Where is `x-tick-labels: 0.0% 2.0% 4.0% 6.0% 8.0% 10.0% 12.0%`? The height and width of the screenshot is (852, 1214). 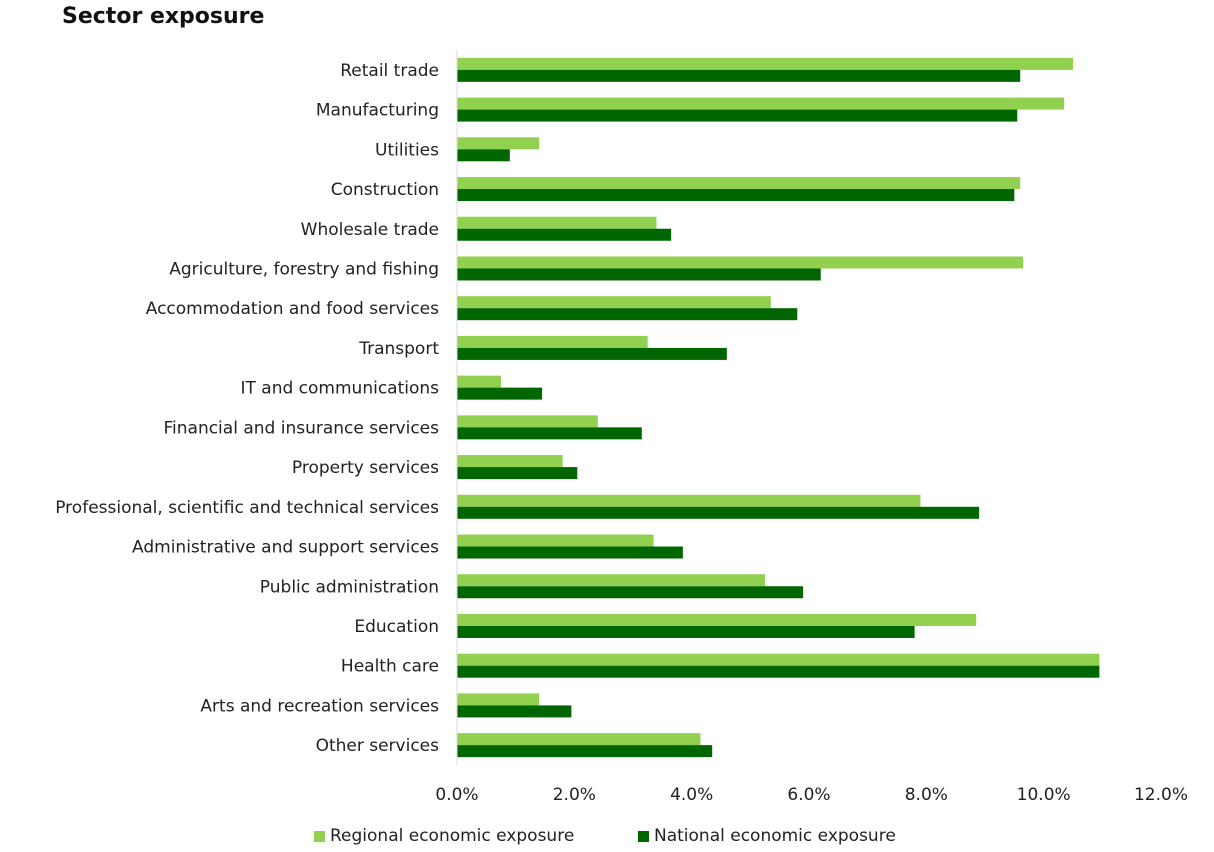
x-tick-labels: 0.0% 2.0% 4.0% 6.0% 8.0% 10.0% 12.0% is located at coordinates (811, 795).